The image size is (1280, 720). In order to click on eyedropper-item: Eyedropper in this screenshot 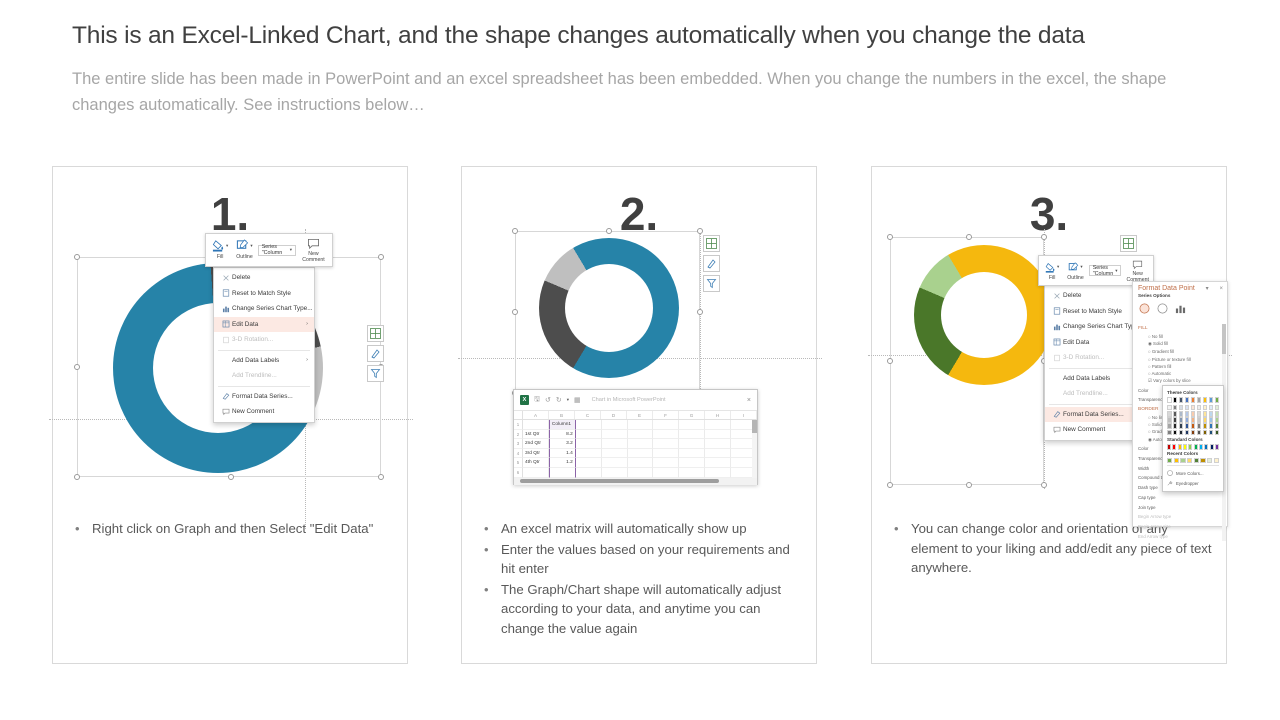, I will do `click(1193, 483)`.